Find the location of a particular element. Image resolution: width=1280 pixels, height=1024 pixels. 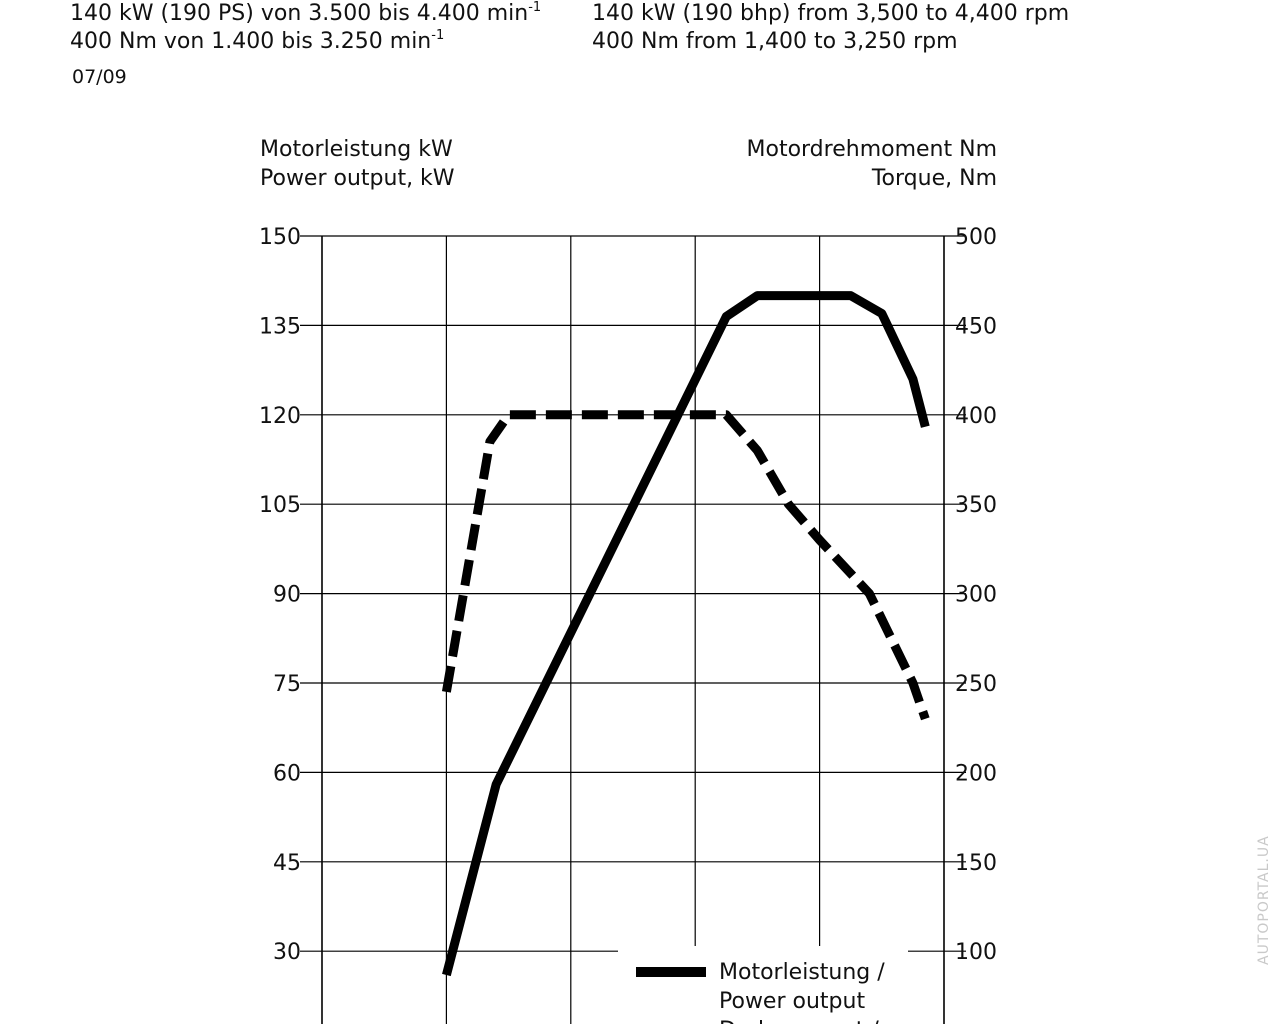

legend-box is located at coordinates (763, 985).